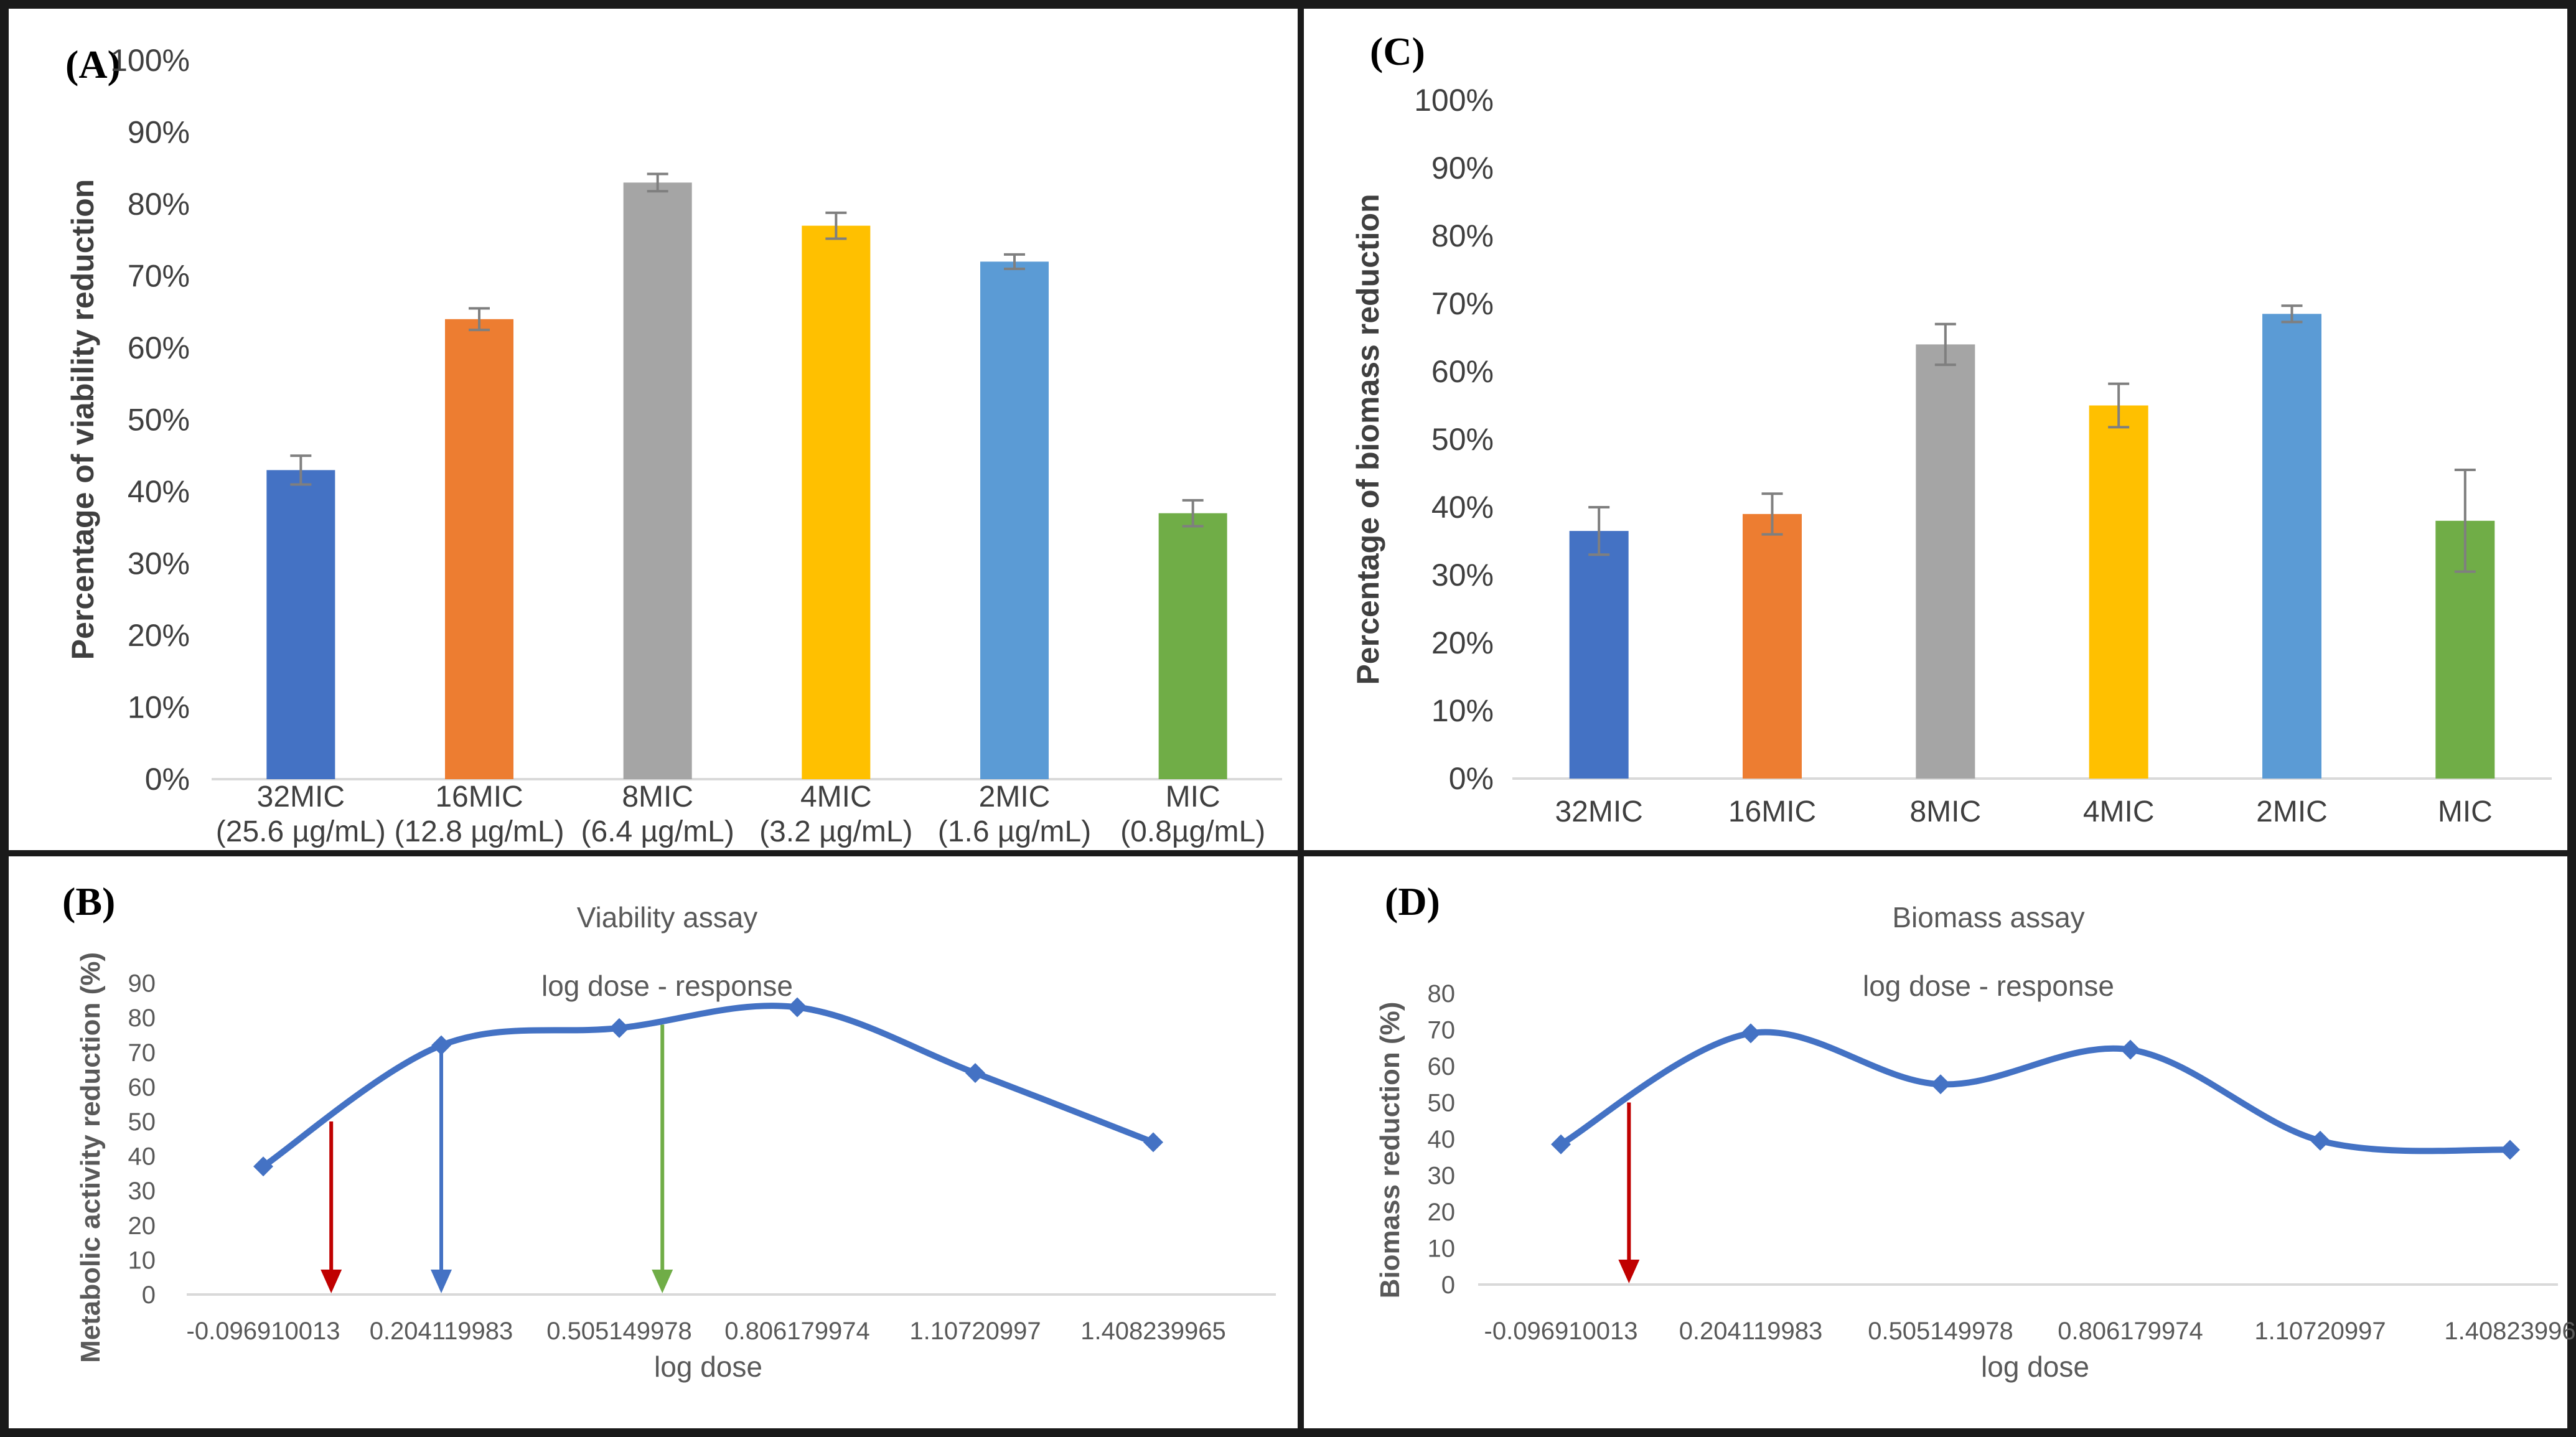 Image resolution: width=2576 pixels, height=1437 pixels. I want to click on panel-label-b: (B), so click(88, 901).